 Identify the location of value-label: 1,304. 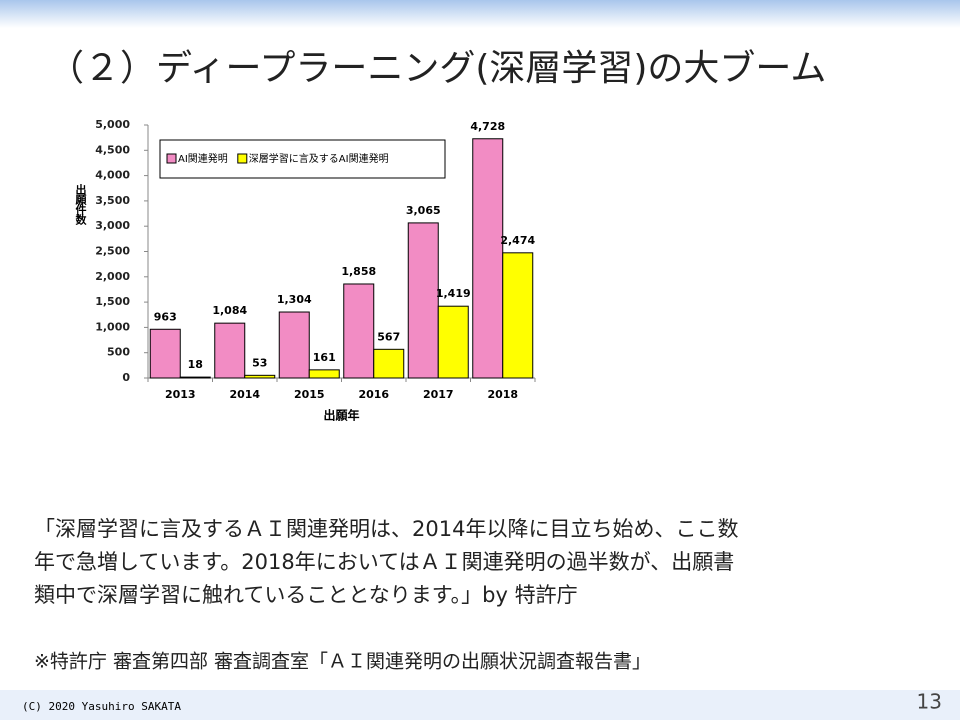
(294, 299).